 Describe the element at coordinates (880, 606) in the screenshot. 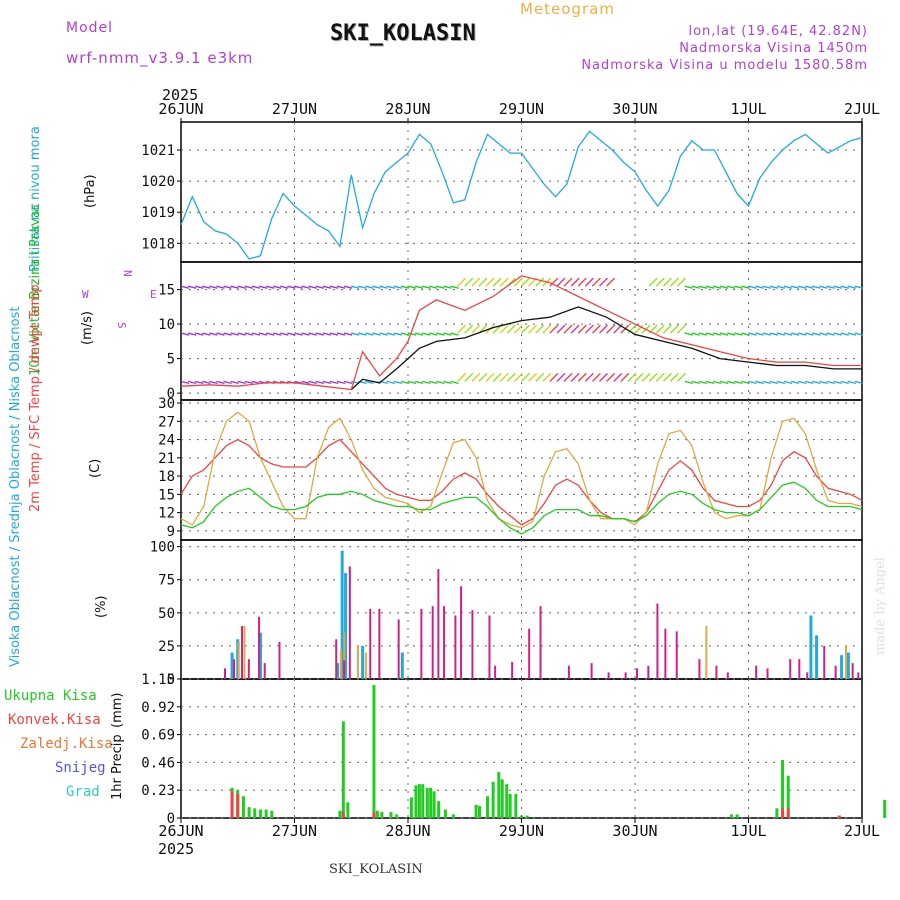

I see `watermark: made by Angel` at that location.